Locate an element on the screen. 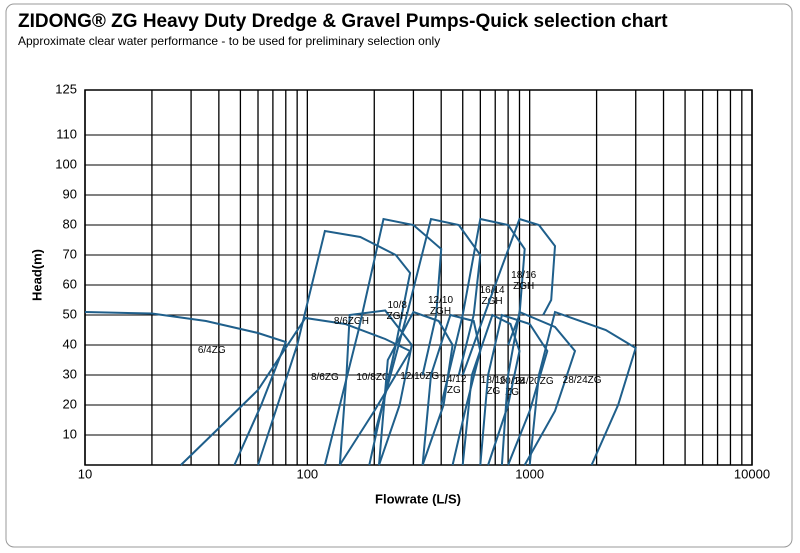 This screenshot has height=553, width=800. curve-label: 28/24ZG is located at coordinates (582, 380).